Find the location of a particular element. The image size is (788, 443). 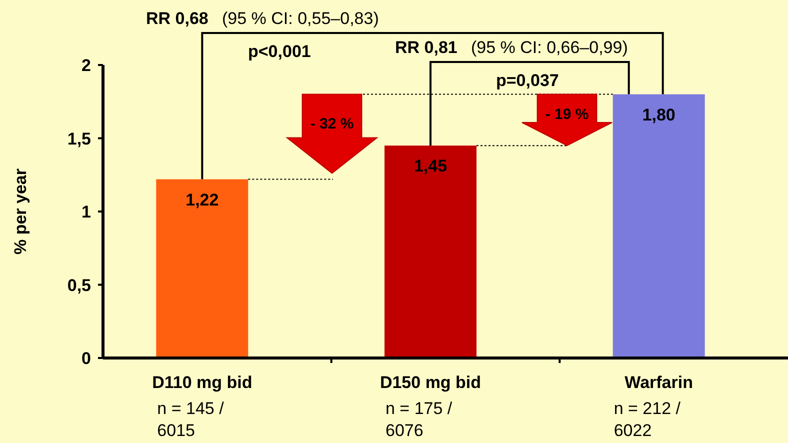

text: (95 % CI: 0,55–0,83) is located at coordinates (300, 18).